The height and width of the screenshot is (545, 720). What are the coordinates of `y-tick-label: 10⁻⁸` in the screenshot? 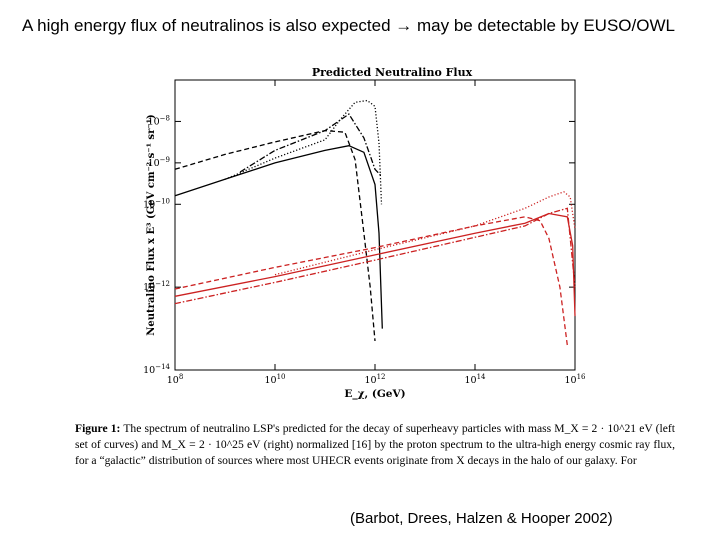 It's located at (159, 120).